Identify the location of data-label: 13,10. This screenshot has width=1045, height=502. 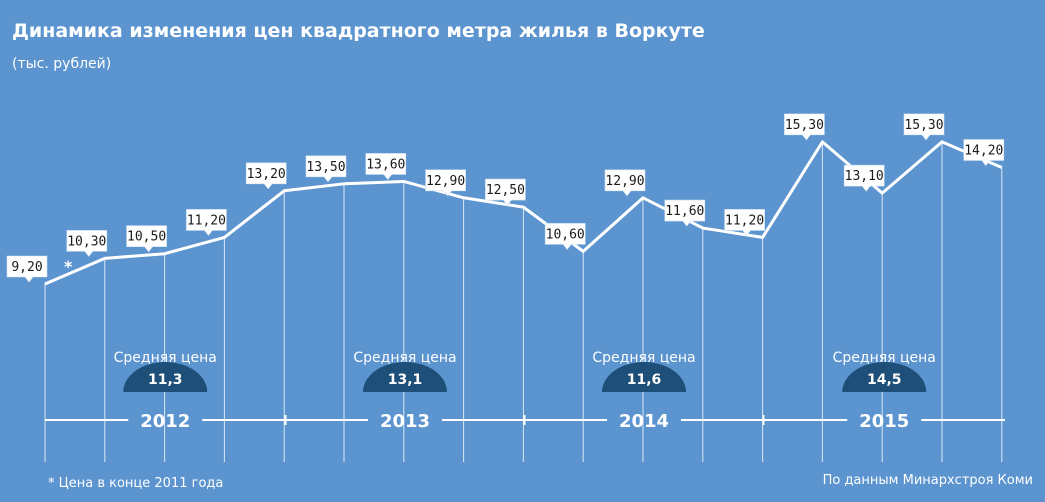
(864, 176).